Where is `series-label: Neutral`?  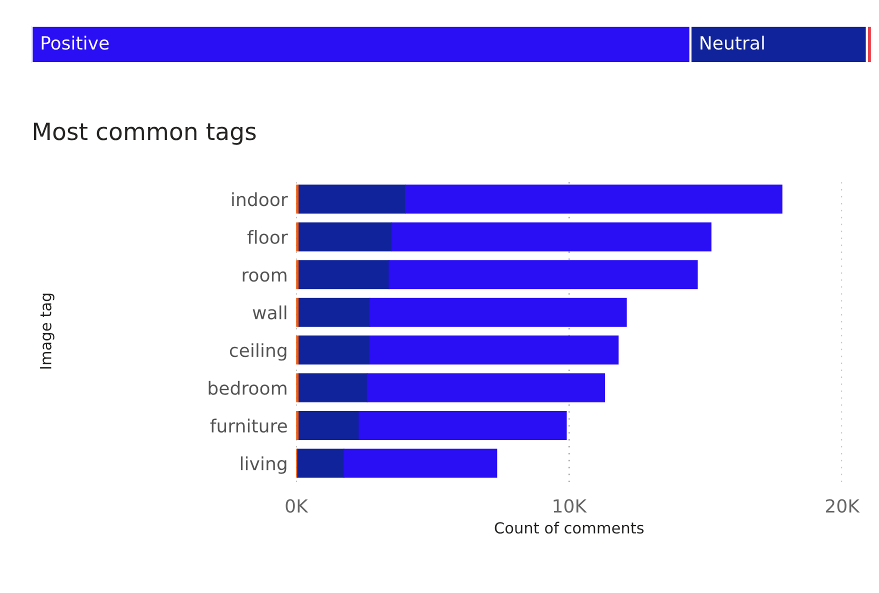 series-label: Neutral is located at coordinates (732, 43).